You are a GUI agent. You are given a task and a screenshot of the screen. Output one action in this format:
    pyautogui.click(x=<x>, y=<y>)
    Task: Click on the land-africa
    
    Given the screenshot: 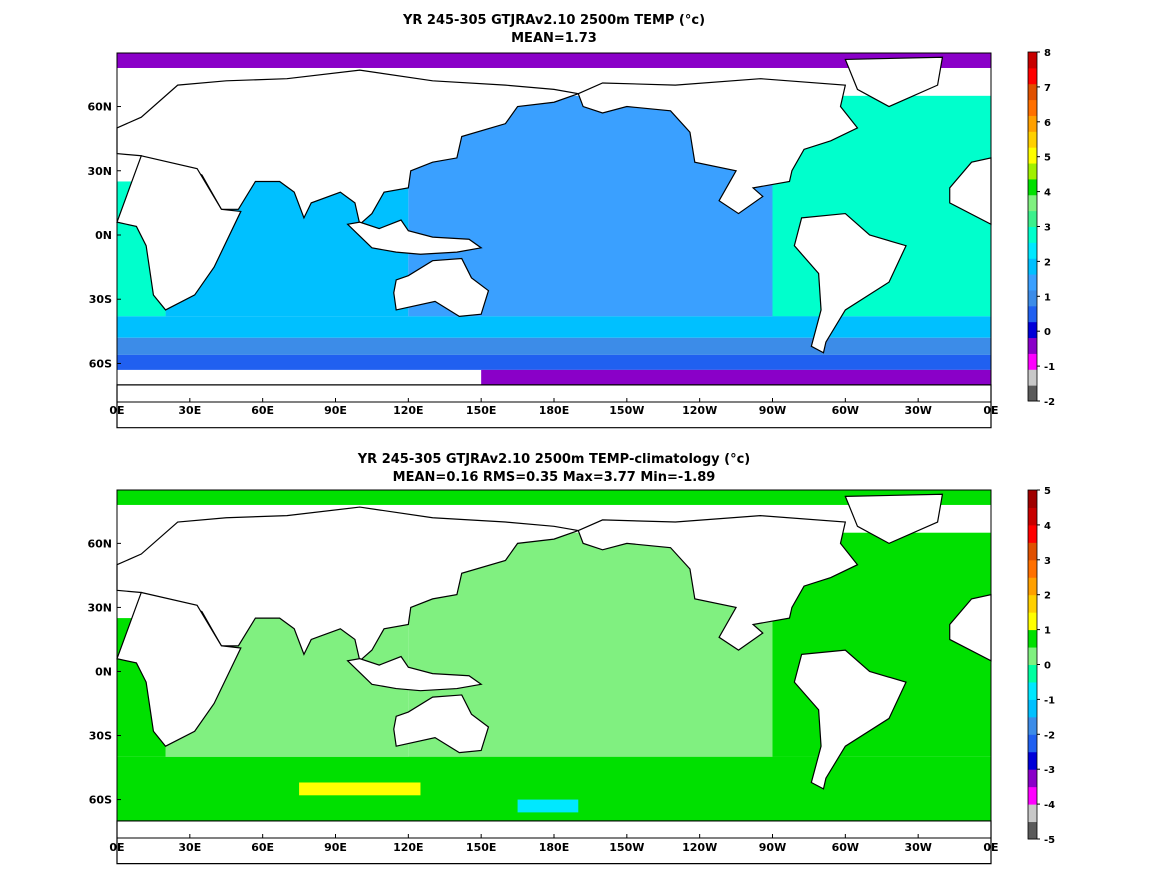 What is the action you would take?
    pyautogui.click(x=179, y=669)
    